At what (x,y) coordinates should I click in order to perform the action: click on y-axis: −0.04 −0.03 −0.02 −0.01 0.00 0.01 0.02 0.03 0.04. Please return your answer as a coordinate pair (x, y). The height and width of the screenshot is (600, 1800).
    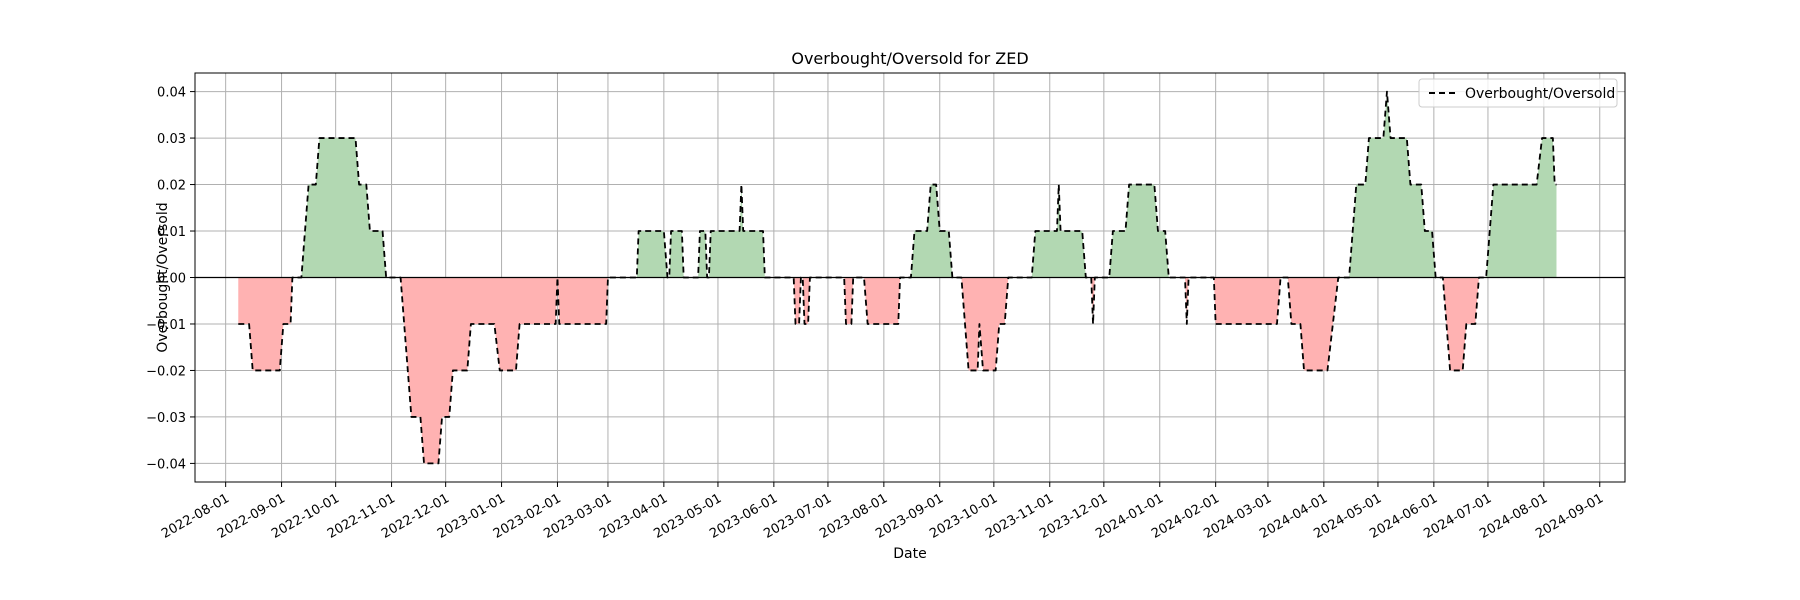
    Looking at the image, I should click on (170, 279).